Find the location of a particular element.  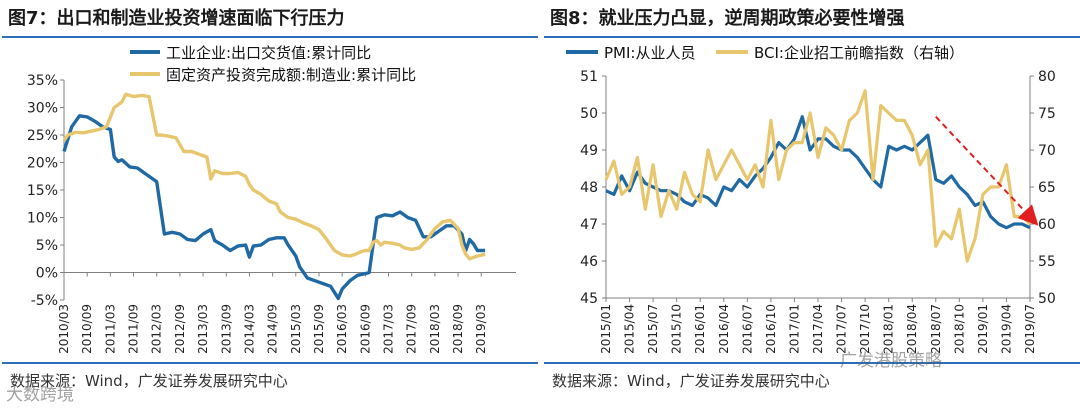

x-tick-label: 2016/03 is located at coordinates (342, 329).